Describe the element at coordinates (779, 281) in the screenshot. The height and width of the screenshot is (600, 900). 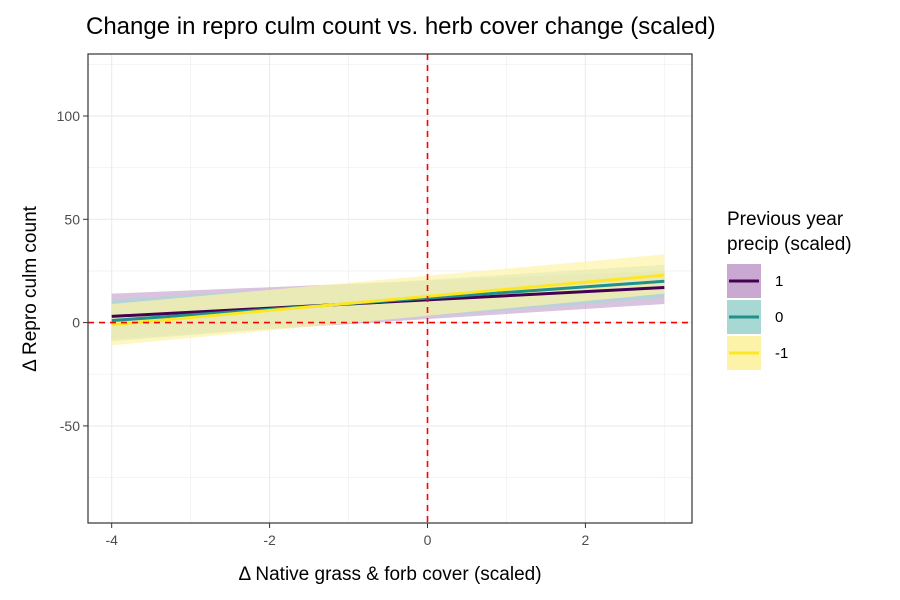
I see `legend-label-1: 1` at that location.